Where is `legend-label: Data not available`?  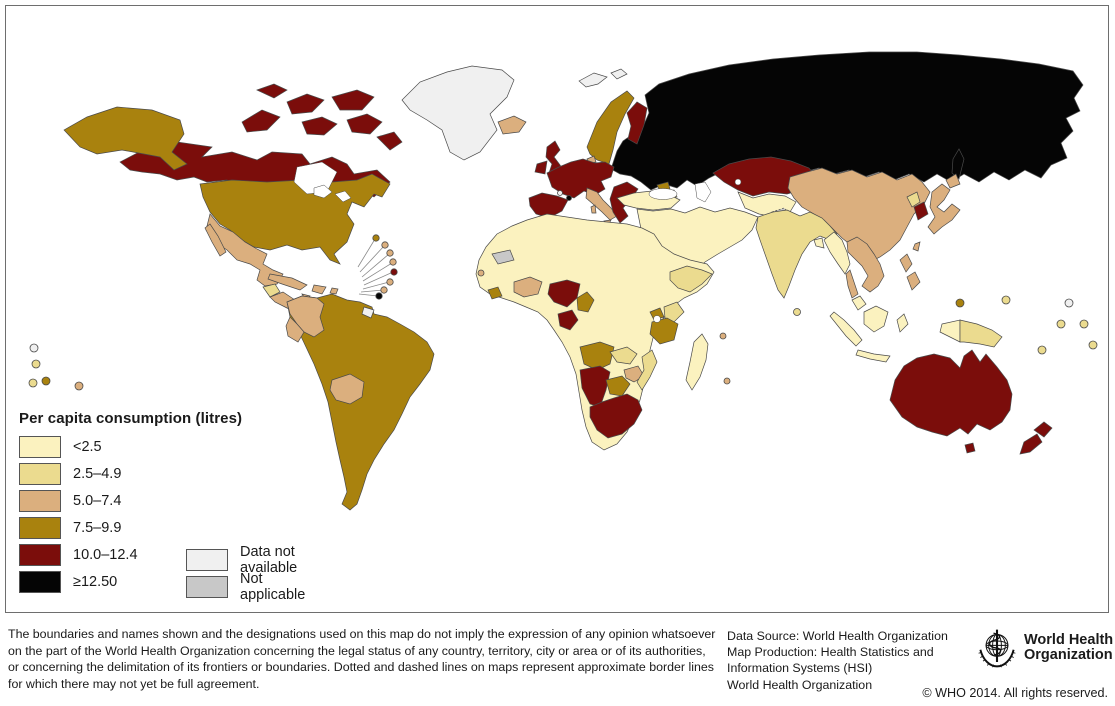
legend-label: Data not available is located at coordinates (269, 560).